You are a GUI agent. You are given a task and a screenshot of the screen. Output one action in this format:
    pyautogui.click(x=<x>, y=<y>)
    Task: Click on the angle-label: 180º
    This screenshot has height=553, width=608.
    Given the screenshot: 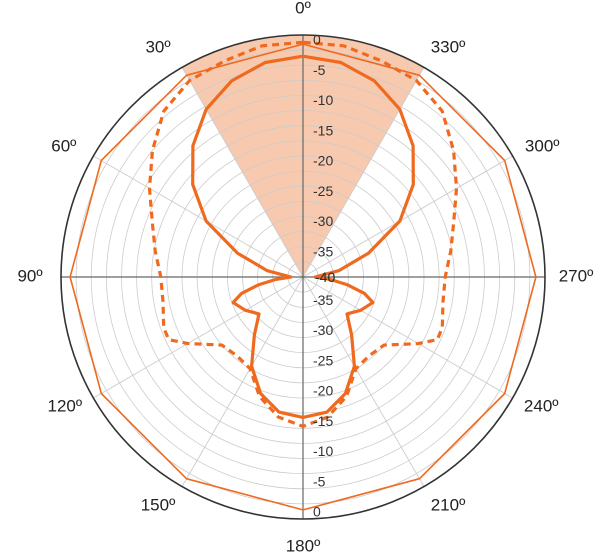 What is the action you would take?
    pyautogui.click(x=303, y=544)
    